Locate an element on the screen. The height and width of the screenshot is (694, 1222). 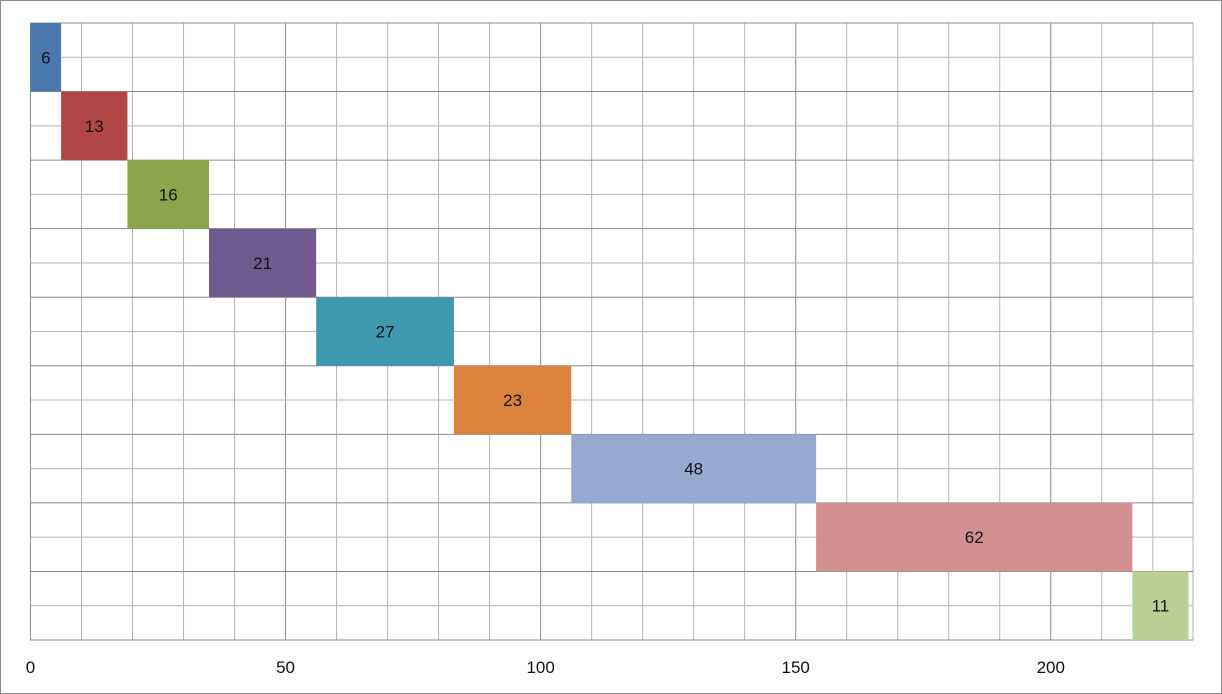
x-tick-labels-group: 0 50 100 150 200 is located at coordinates (545, 667).